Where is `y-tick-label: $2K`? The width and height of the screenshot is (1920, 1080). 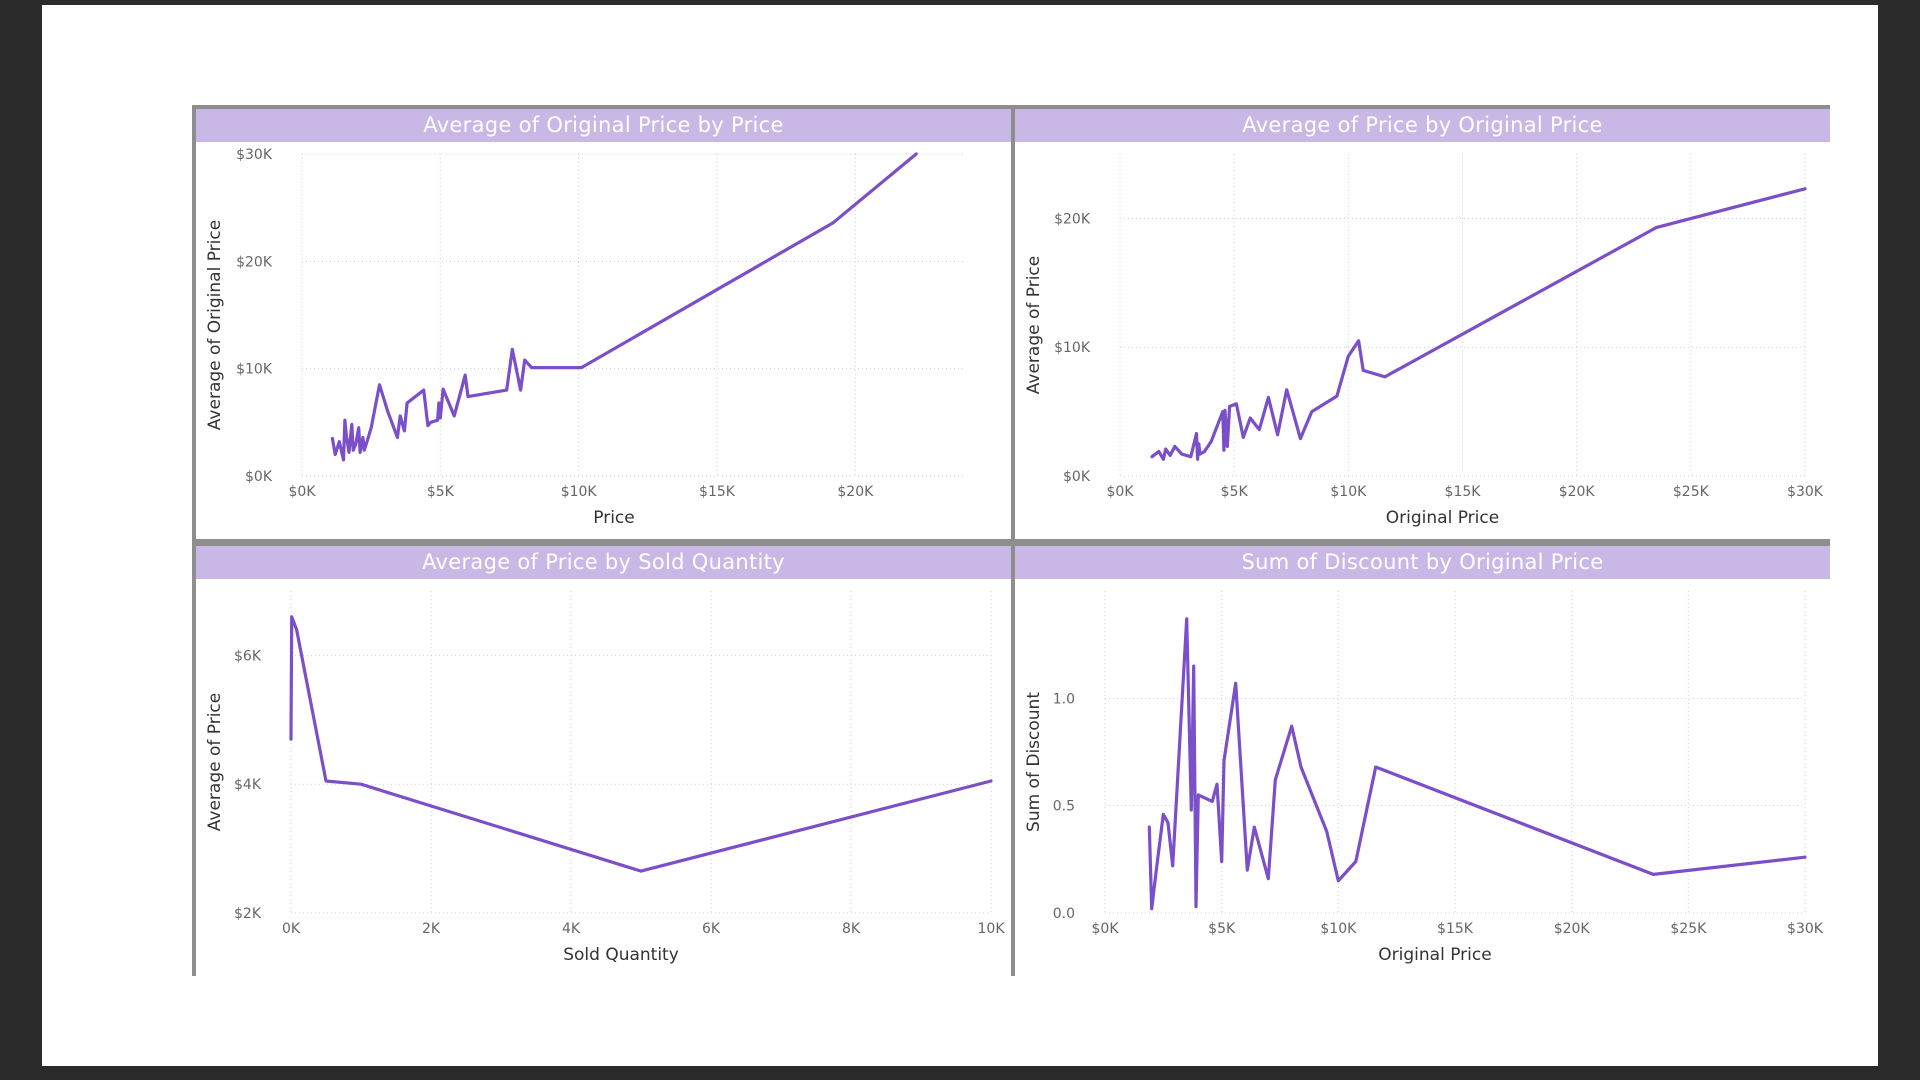
y-tick-label: $2K is located at coordinates (248, 914).